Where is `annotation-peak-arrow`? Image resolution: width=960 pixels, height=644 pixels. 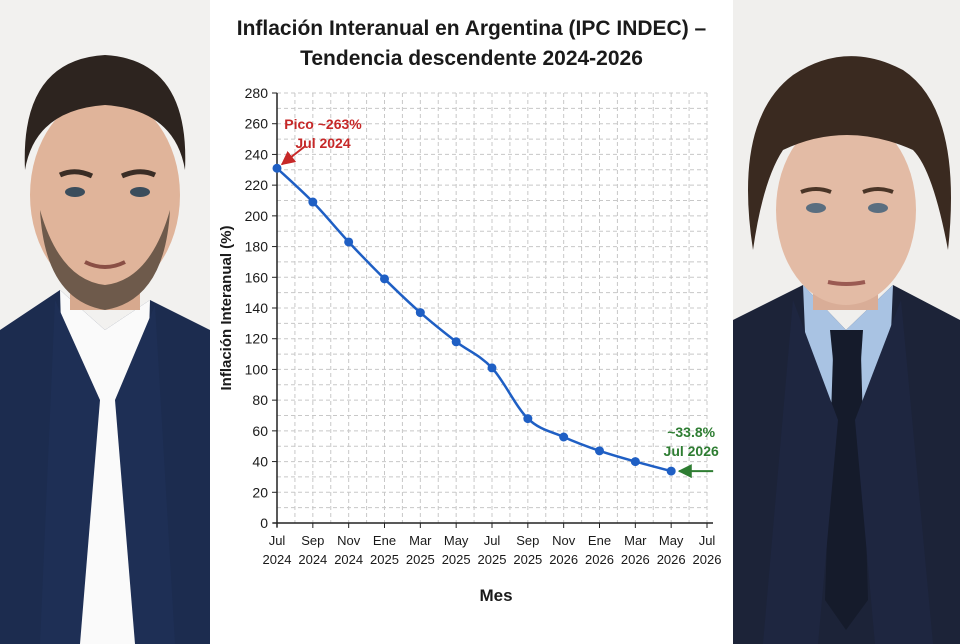 annotation-peak-arrow is located at coordinates (293, 155).